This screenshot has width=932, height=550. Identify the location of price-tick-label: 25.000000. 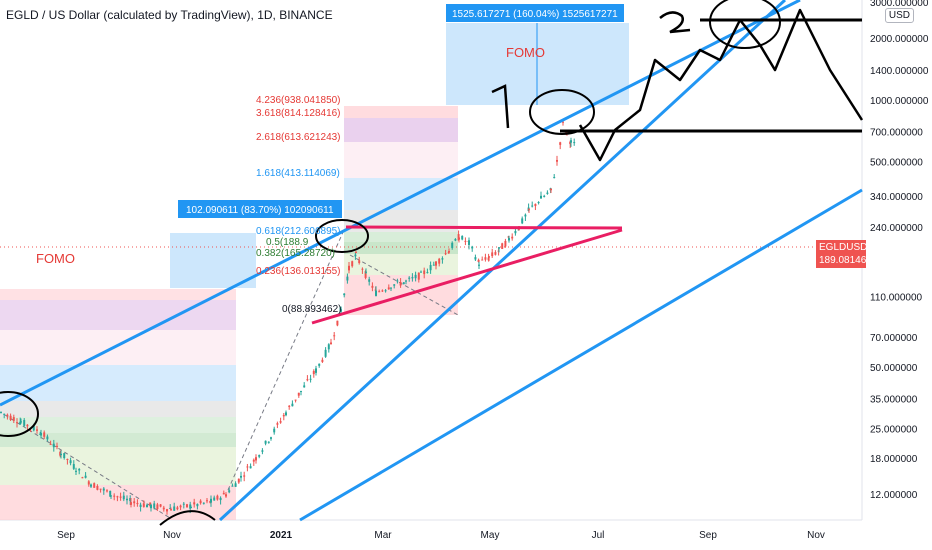
(894, 430).